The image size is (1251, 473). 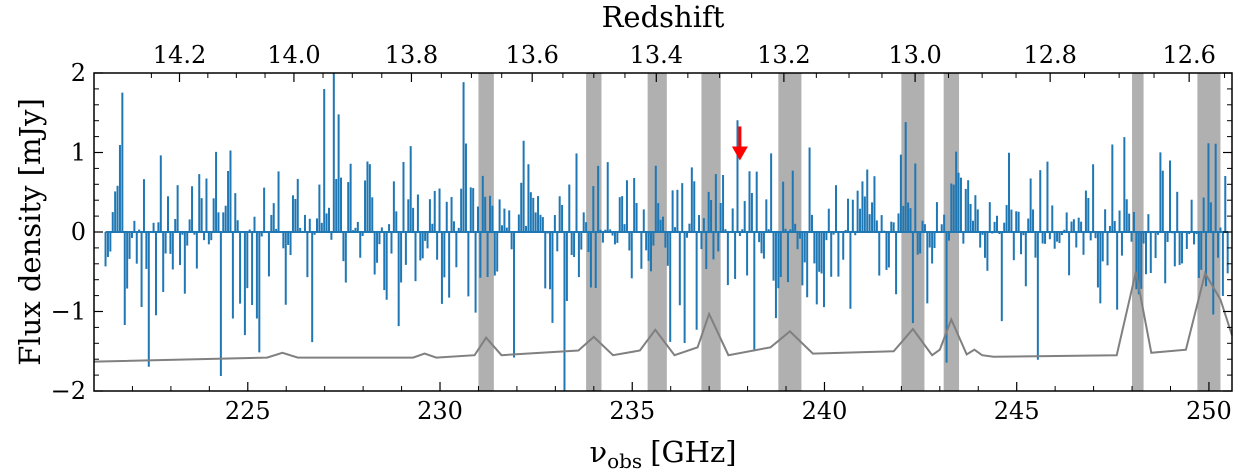 What do you see at coordinates (78, 232) in the screenshot?
I see `y-tick-label: 0` at bounding box center [78, 232].